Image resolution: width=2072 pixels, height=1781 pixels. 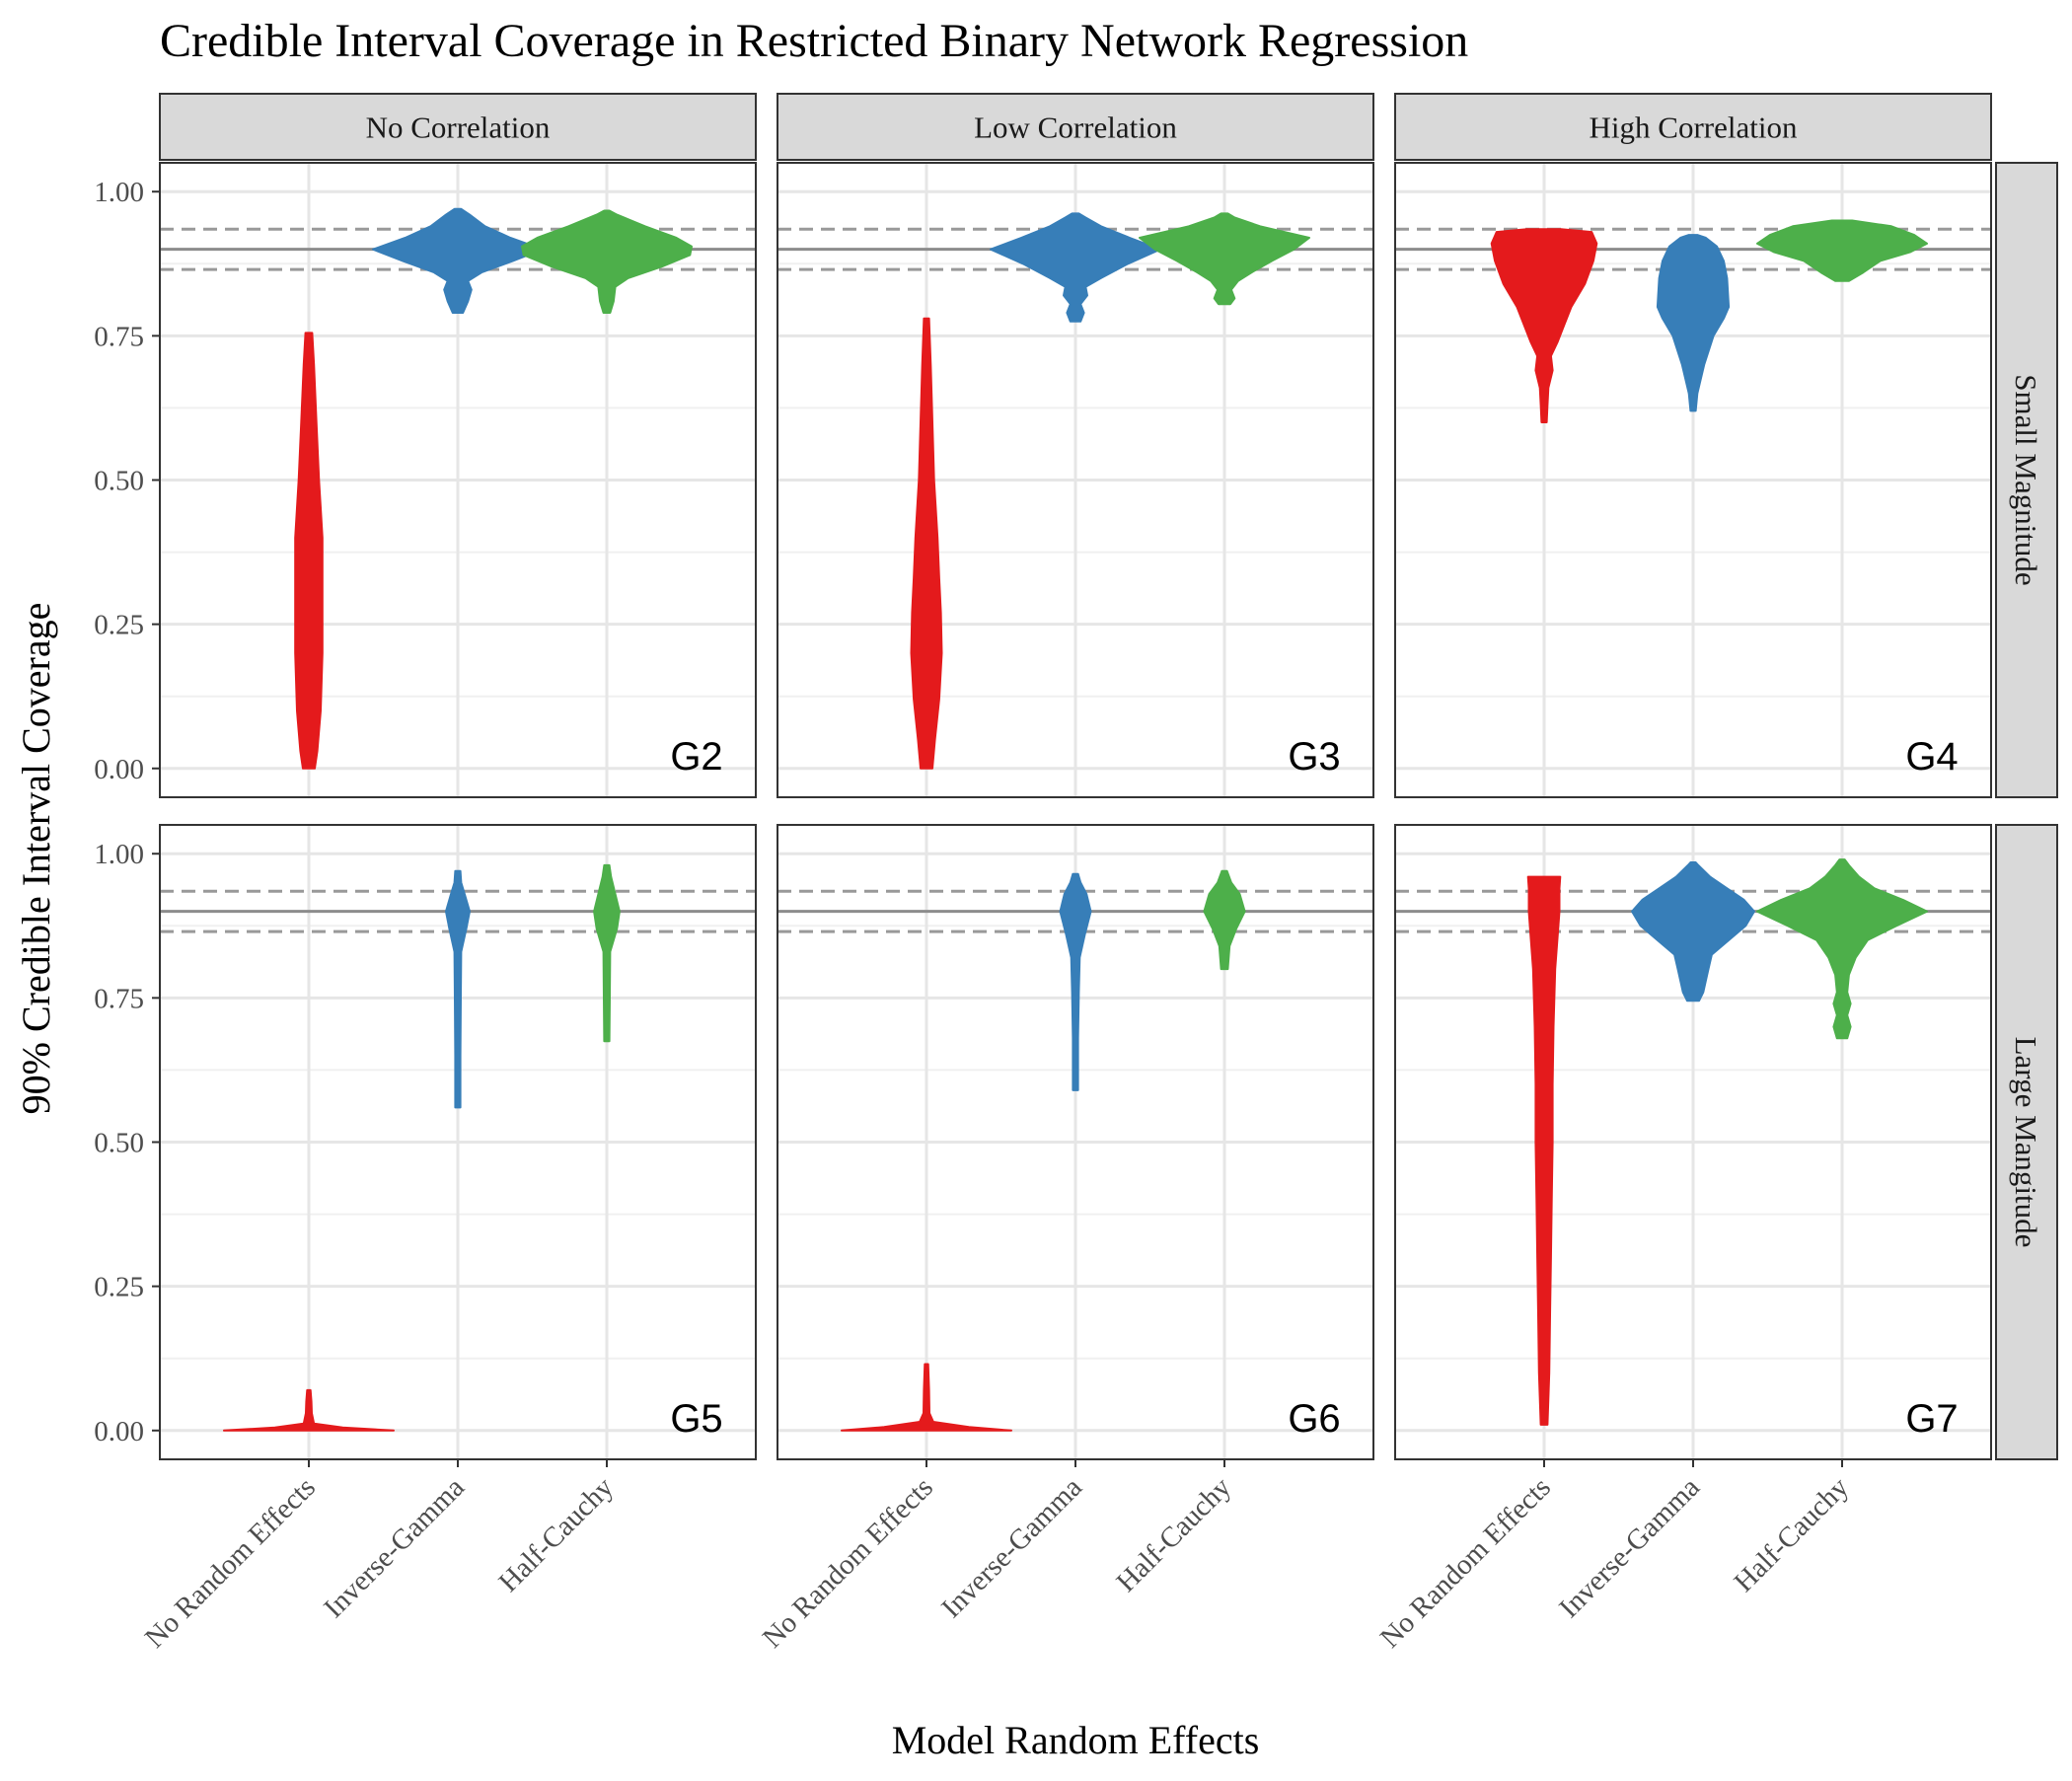 What do you see at coordinates (696, 1419) in the screenshot?
I see `panel-label: G5` at bounding box center [696, 1419].